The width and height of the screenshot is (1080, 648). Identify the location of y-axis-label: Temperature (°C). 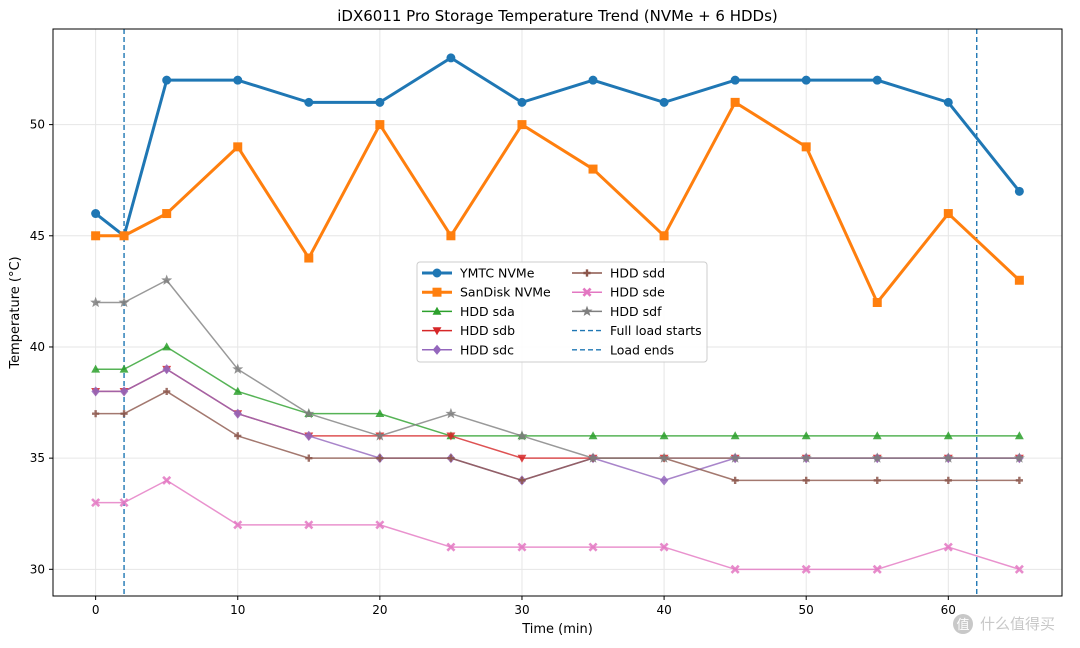
(15, 312).